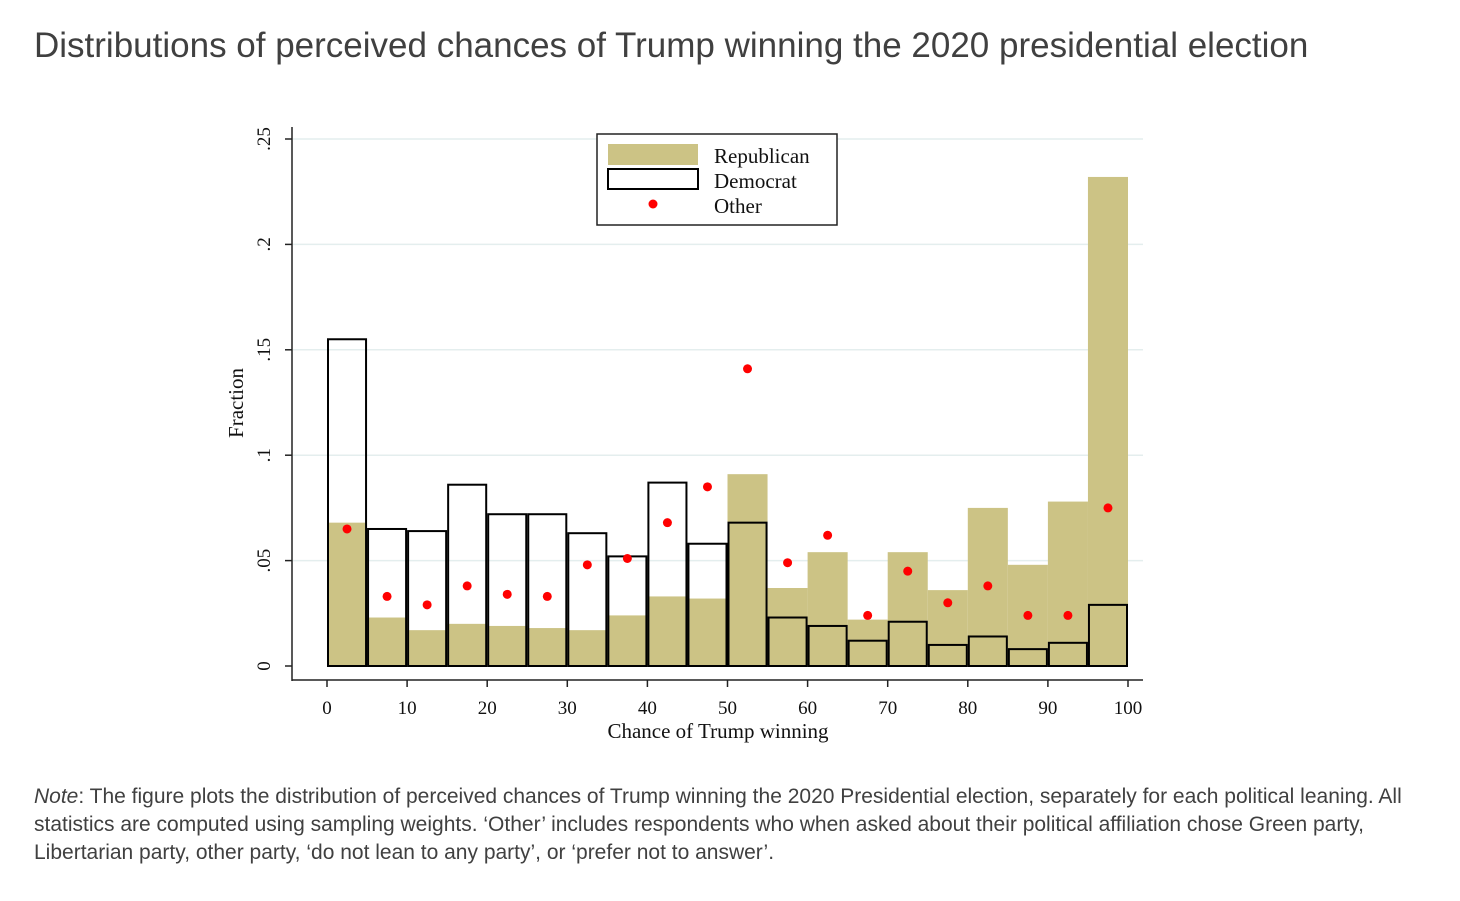 The height and width of the screenshot is (901, 1460). I want to click on x-tick-label: 90, so click(1047, 708).